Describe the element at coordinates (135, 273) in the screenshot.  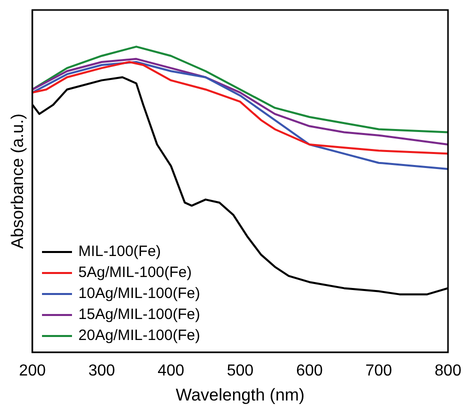
I see `legend-label: 5Ag/MIL-100(Fe)` at that location.